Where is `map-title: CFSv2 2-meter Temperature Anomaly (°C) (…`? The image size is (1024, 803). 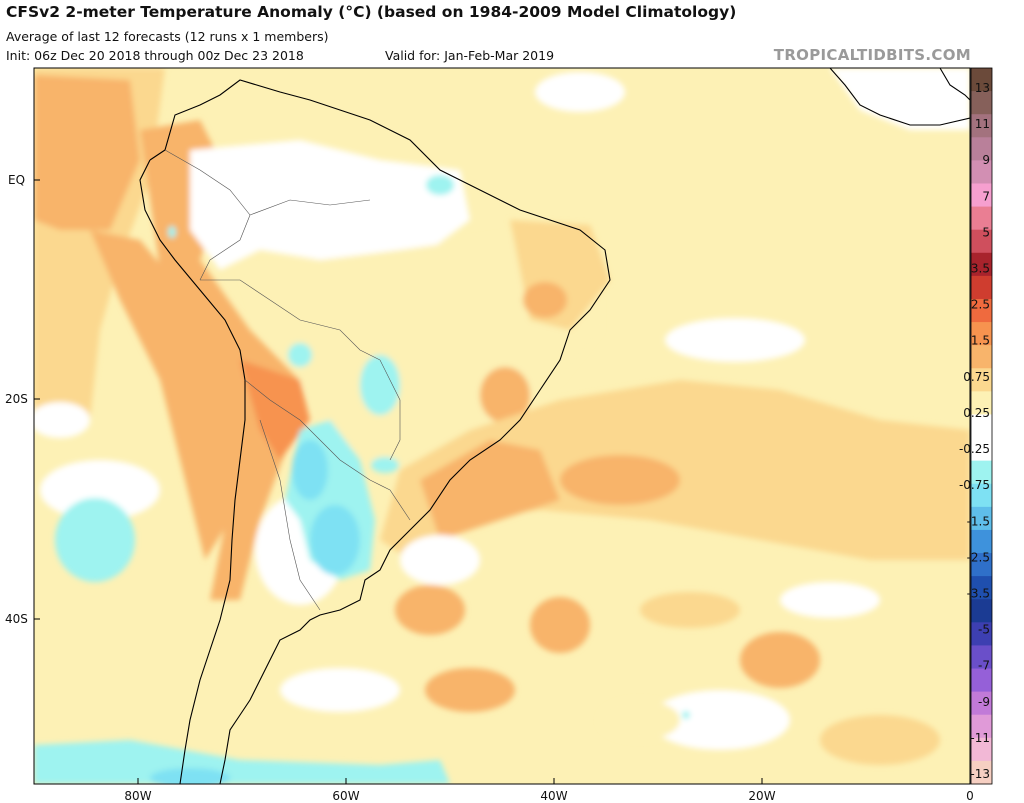 map-title: CFSv2 2-meter Temperature Anomaly (°C) (… is located at coordinates (371, 12).